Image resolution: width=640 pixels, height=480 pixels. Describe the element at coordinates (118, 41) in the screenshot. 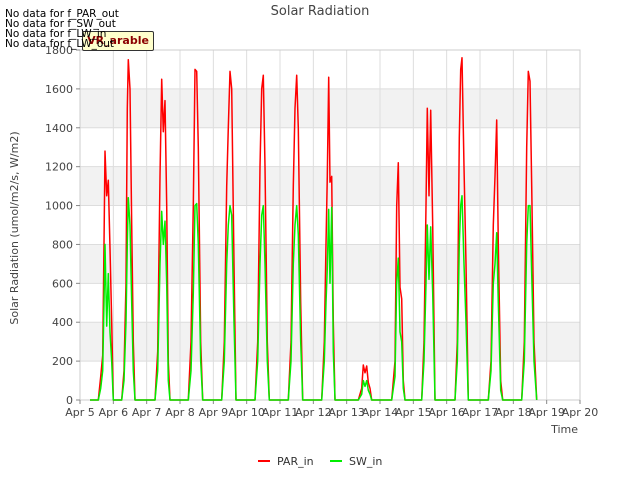

I see `site-badge: VR_arable` at that location.